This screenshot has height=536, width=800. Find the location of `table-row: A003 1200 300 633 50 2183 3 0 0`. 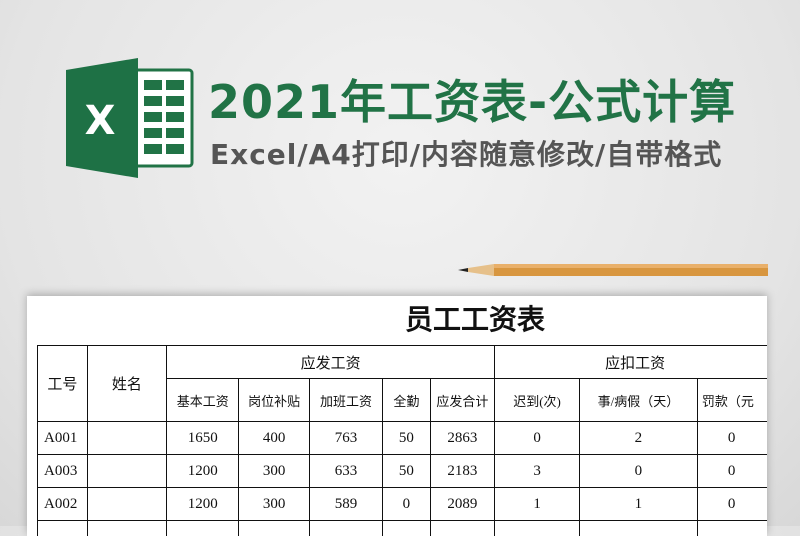

table-row: A003 1200 300 633 50 2183 3 0 0 is located at coordinates (403, 471).